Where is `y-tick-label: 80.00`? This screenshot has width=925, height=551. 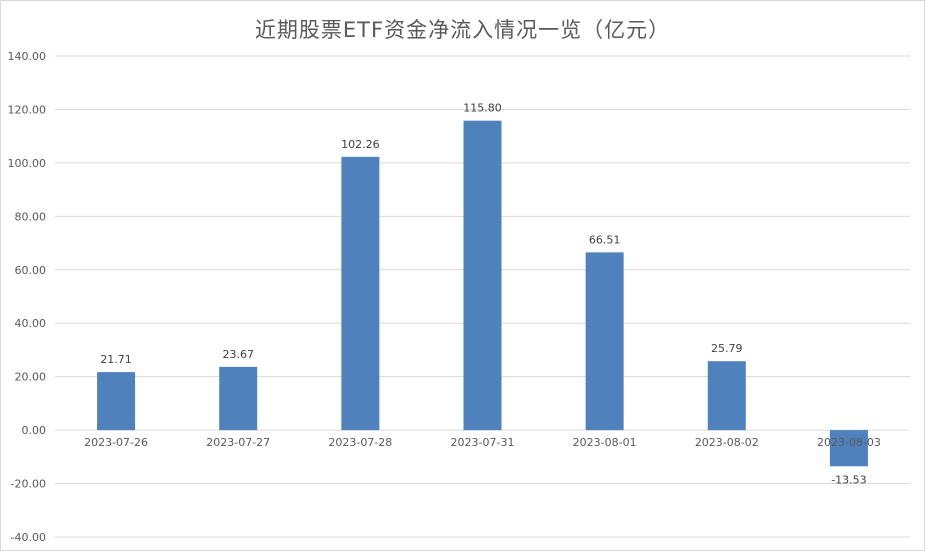
y-tick-label: 80.00 is located at coordinates (31, 216).